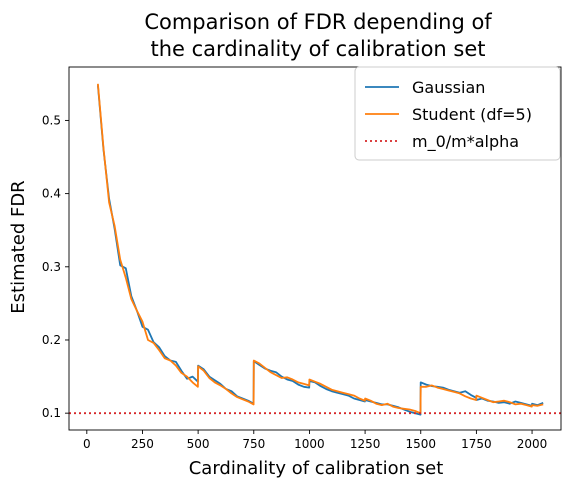 The width and height of the screenshot is (573, 491). What do you see at coordinates (87, 444) in the screenshot?
I see `x-tick-label: 0` at bounding box center [87, 444].